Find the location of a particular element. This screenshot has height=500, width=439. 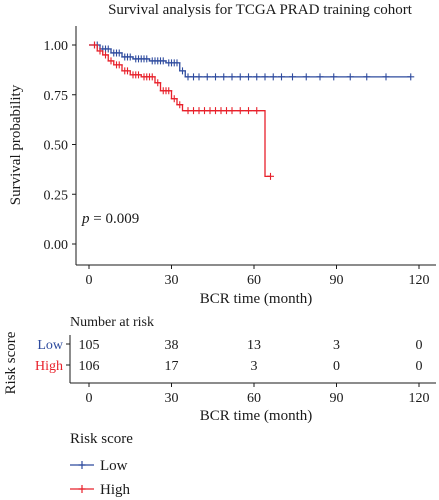

risk-x-tick-label: 0 is located at coordinates (89, 398).